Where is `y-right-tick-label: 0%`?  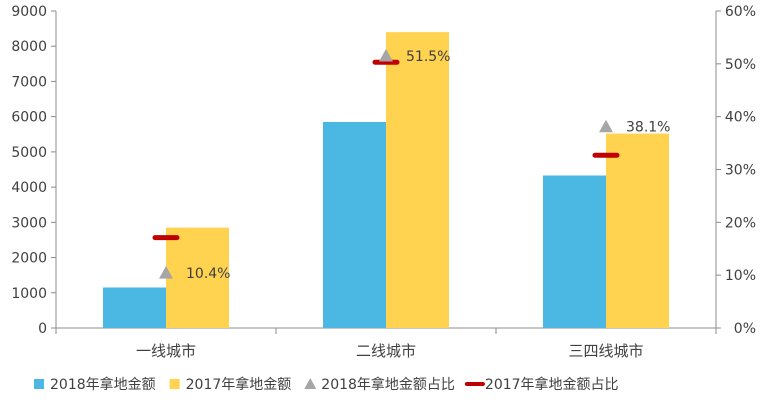
y-right-tick-label: 0% is located at coordinates (745, 329).